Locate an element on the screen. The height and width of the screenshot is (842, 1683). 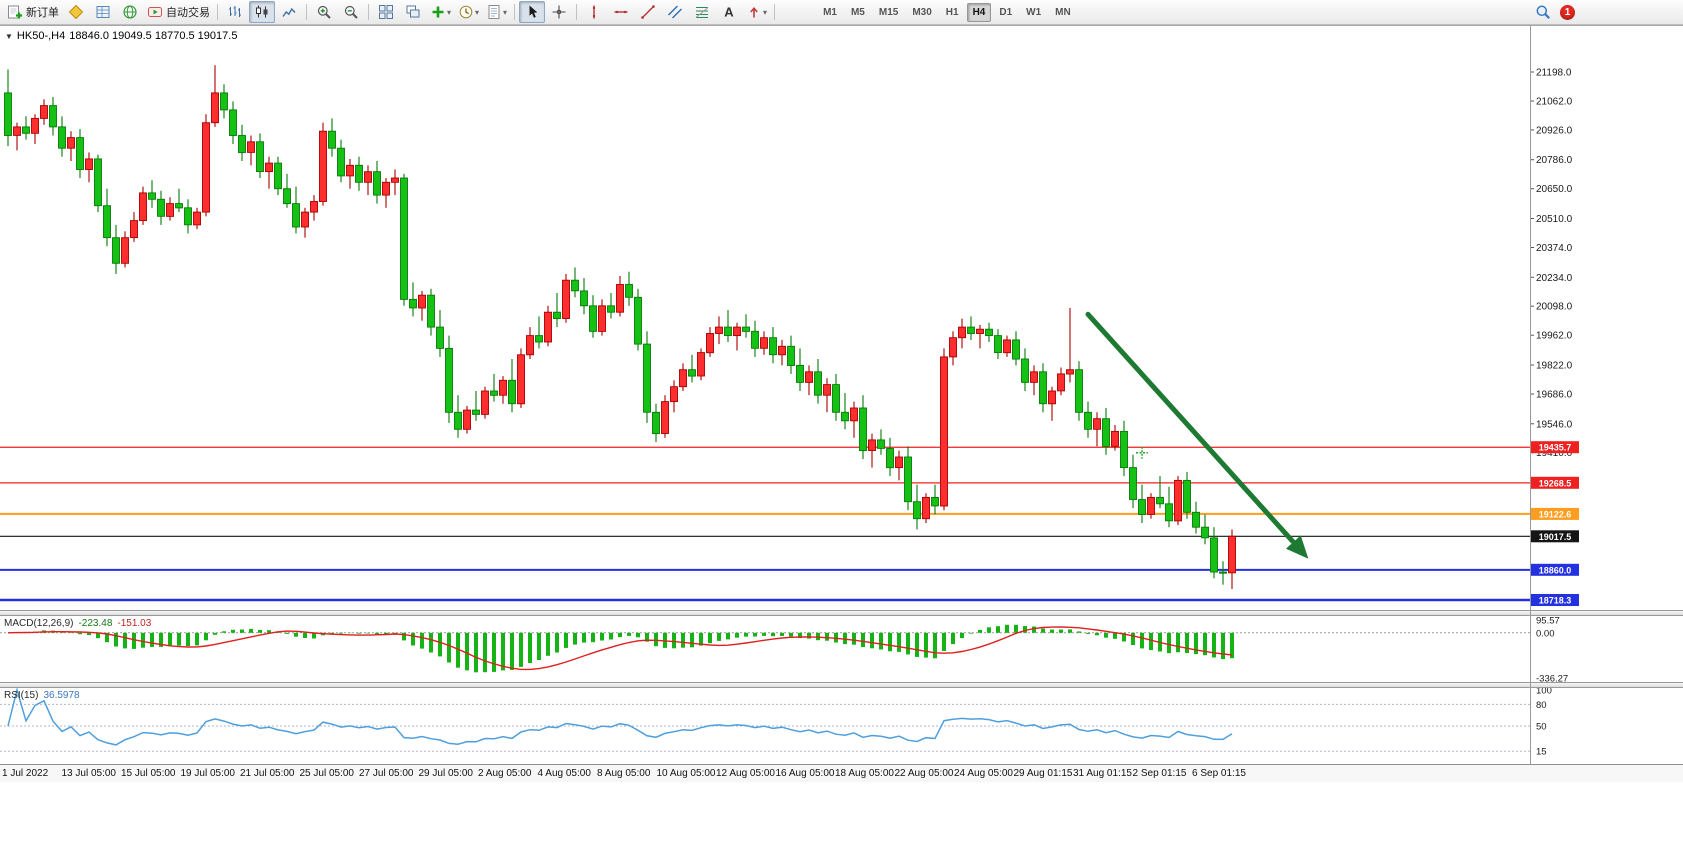
line-chart-button is located at coordinates (289, 12).